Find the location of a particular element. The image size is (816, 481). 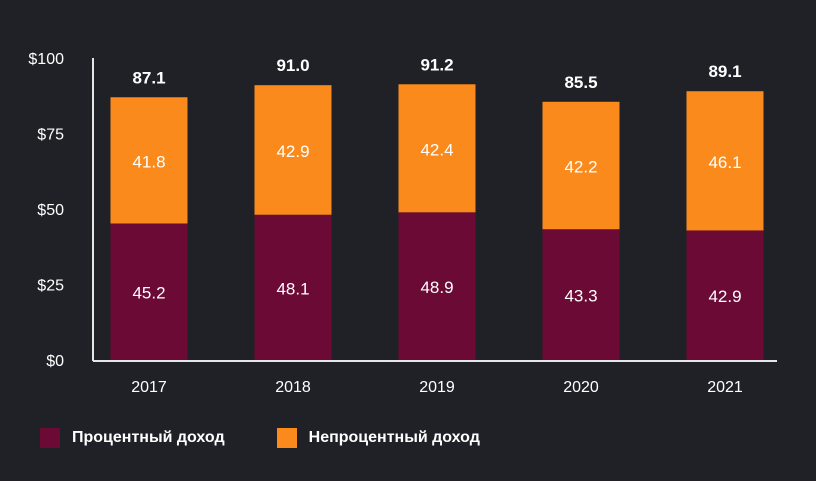

x-tick-label: 2021 is located at coordinates (725, 387).